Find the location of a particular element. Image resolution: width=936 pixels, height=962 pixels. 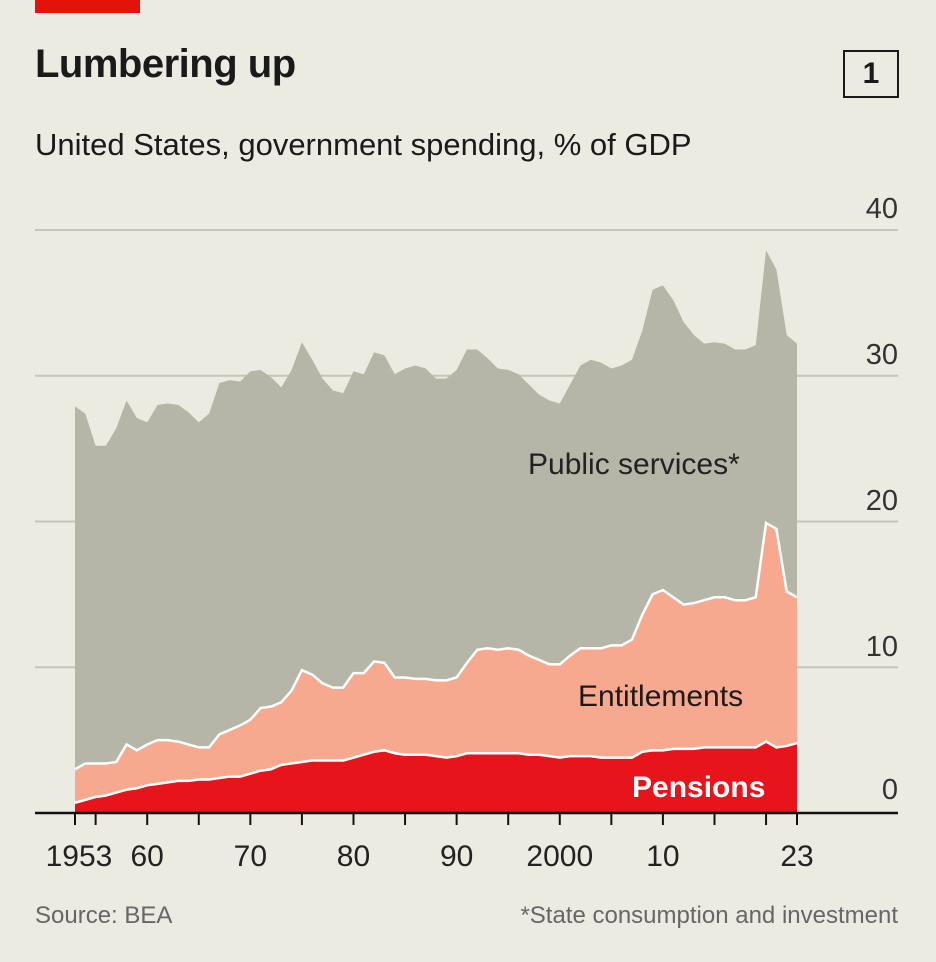

chart-title: Lumbering up is located at coordinates (165, 64).